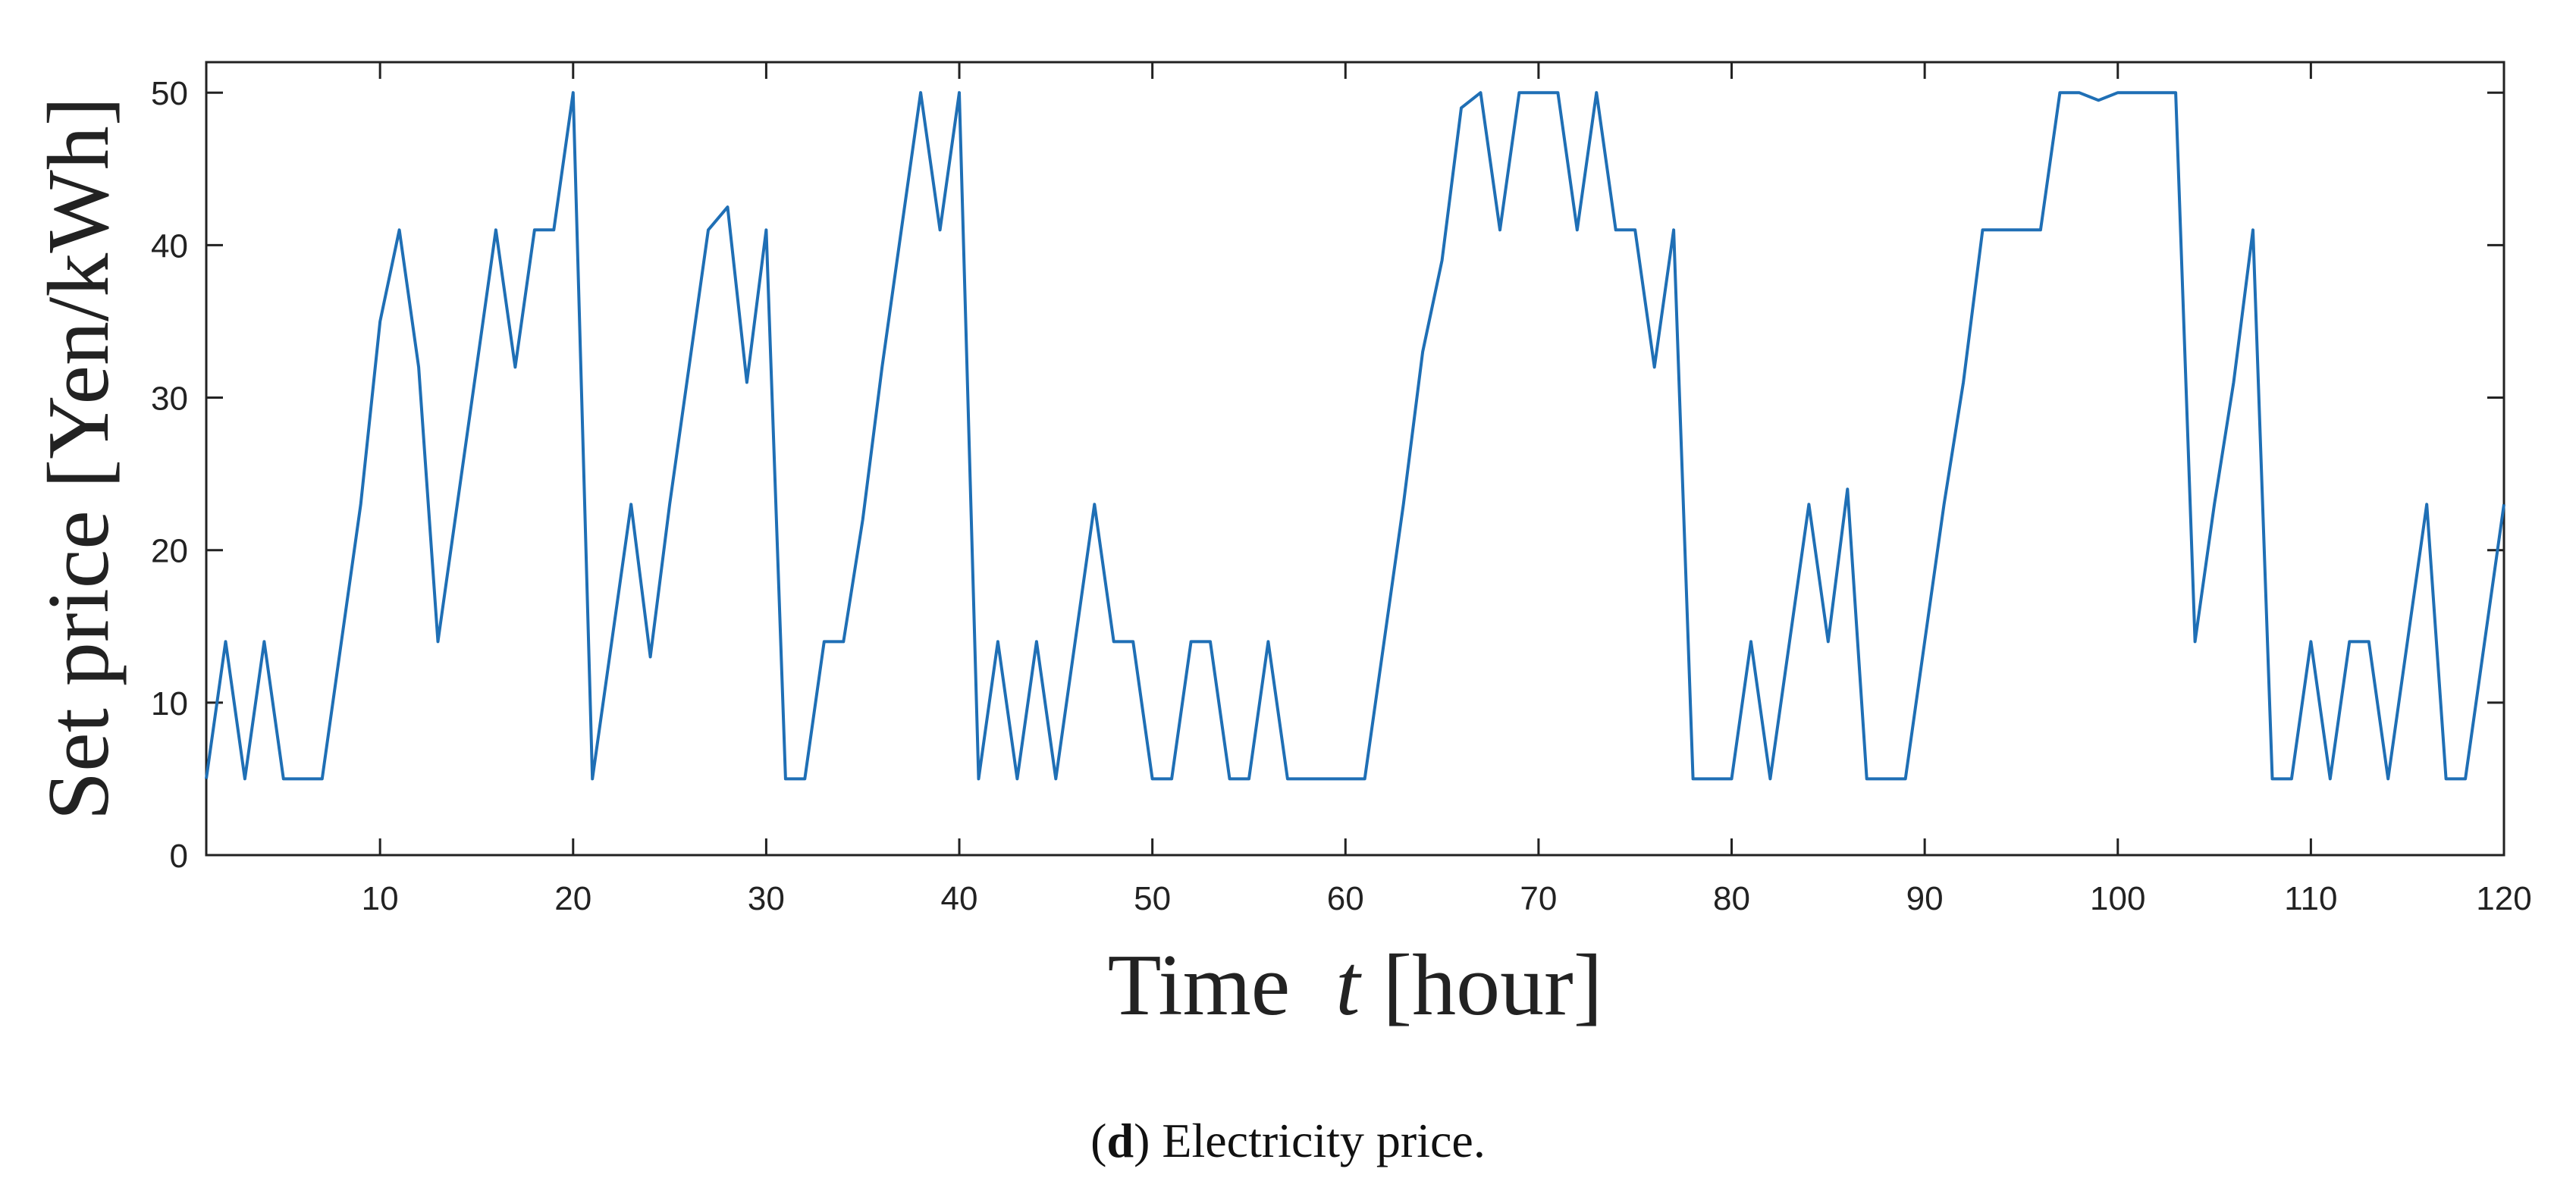  What do you see at coordinates (380, 899) in the screenshot?
I see `x-tick-label: 10` at bounding box center [380, 899].